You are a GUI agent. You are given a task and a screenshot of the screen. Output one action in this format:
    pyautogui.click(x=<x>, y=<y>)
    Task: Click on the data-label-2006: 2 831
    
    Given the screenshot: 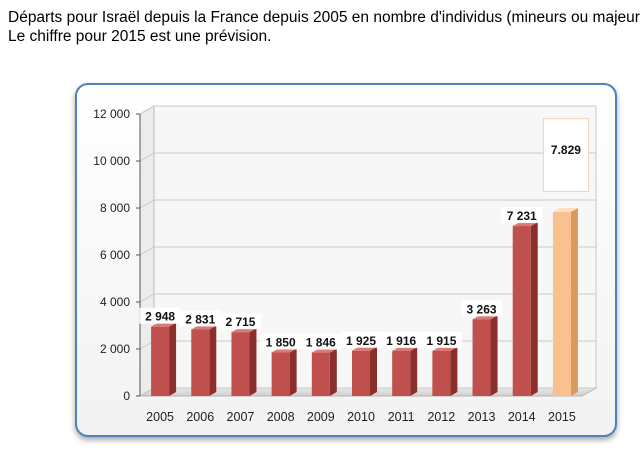 What is the action you would take?
    pyautogui.click(x=200, y=319)
    